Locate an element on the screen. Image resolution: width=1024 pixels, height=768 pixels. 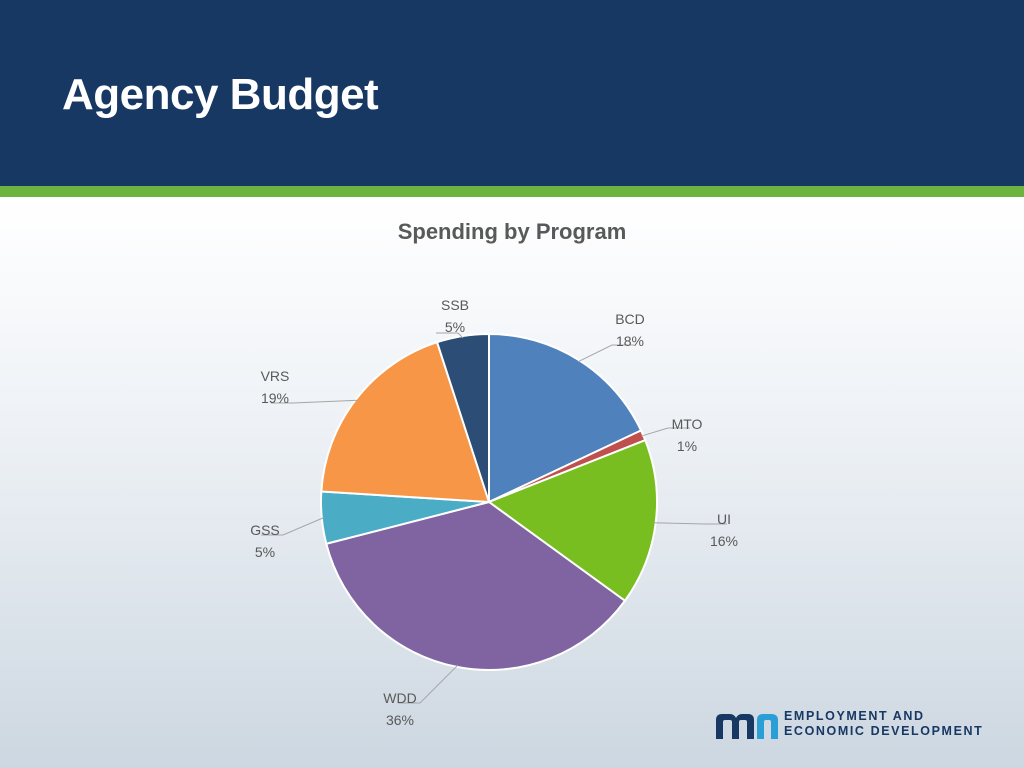
deed-logo: EMPLOYMENT AND ECONOMIC DEVELOPMENT is located at coordinates (859, 726).